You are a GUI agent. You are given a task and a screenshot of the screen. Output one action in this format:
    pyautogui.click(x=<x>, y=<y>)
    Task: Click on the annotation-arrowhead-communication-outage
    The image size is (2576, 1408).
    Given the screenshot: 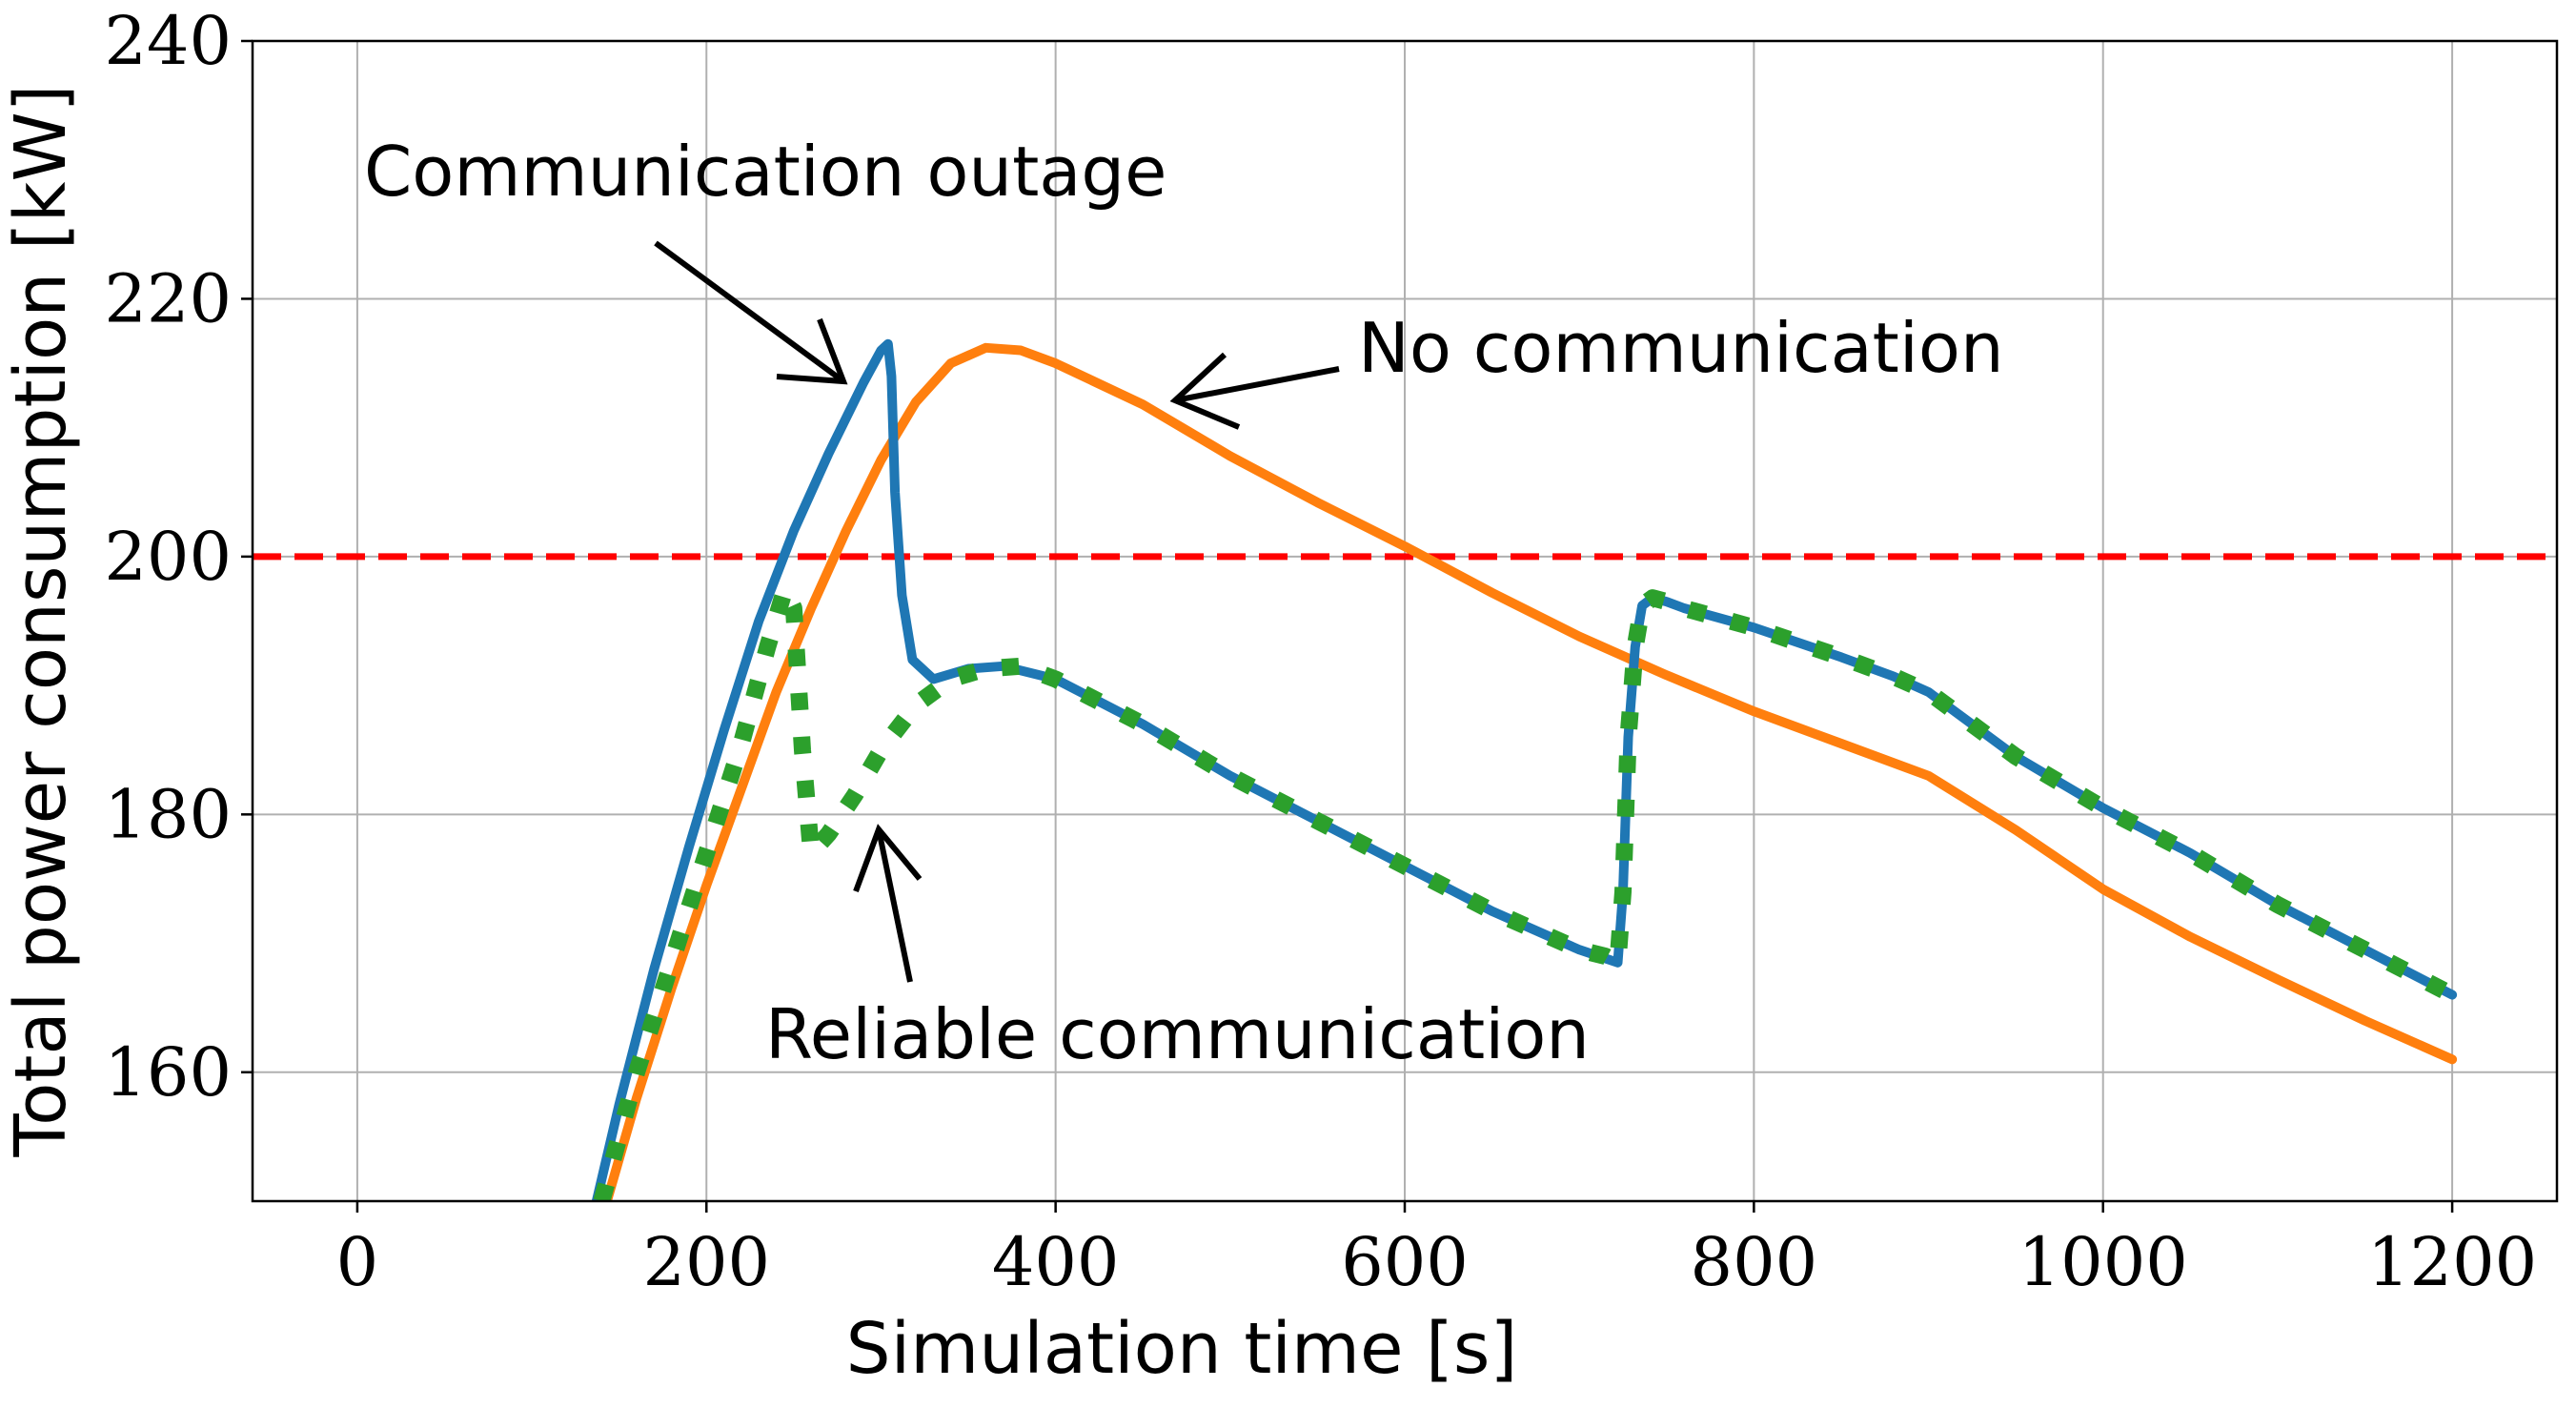 What is the action you would take?
    pyautogui.click(x=812, y=351)
    